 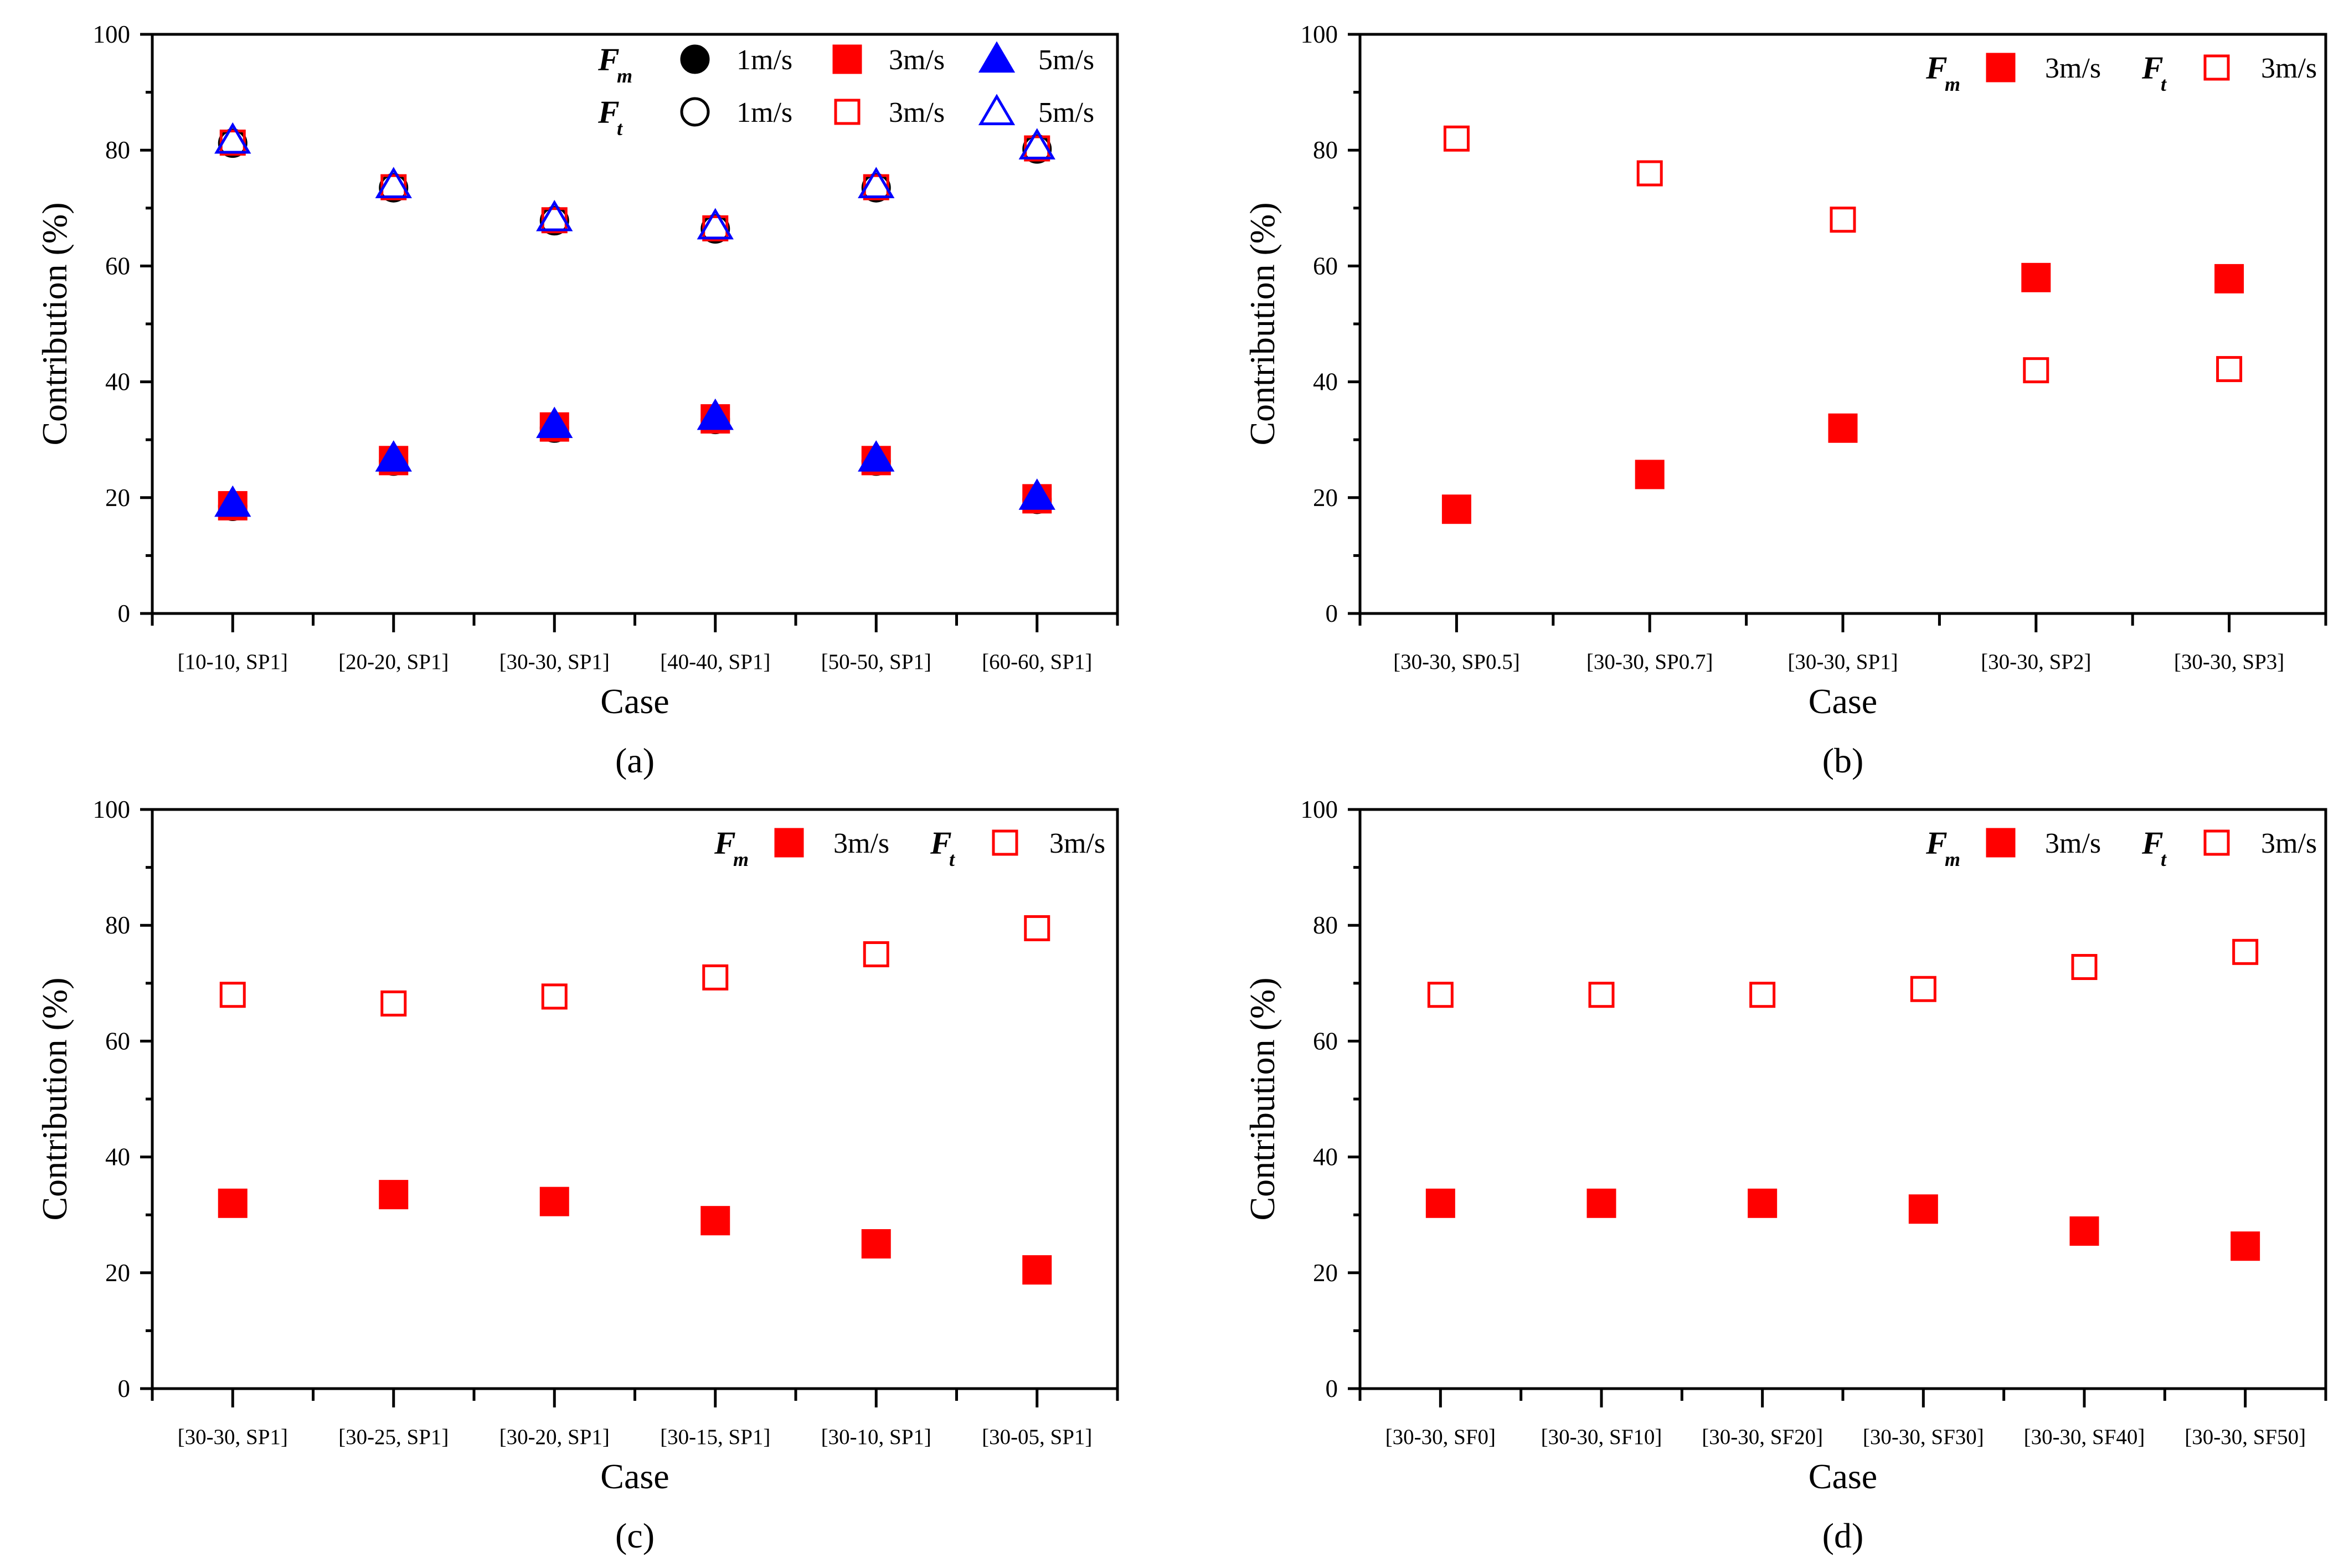 What do you see at coordinates (2036, 662) in the screenshot?
I see `x-category-label: [30-30, SP2]` at bounding box center [2036, 662].